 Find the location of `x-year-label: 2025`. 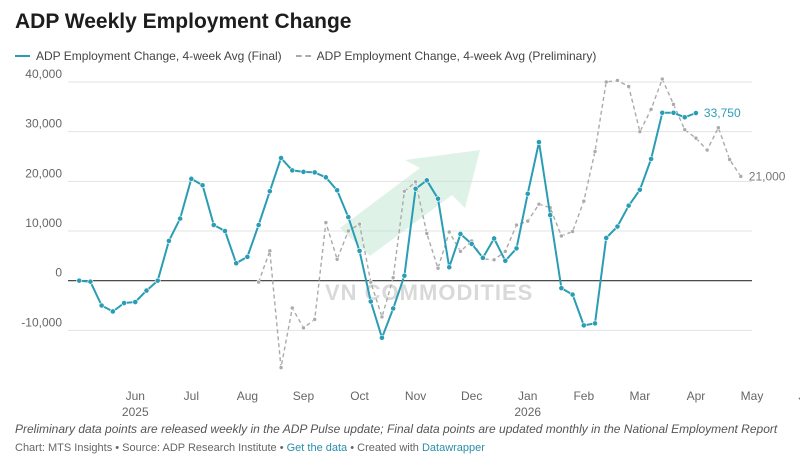

x-year-label: 2025 is located at coordinates (135, 411).